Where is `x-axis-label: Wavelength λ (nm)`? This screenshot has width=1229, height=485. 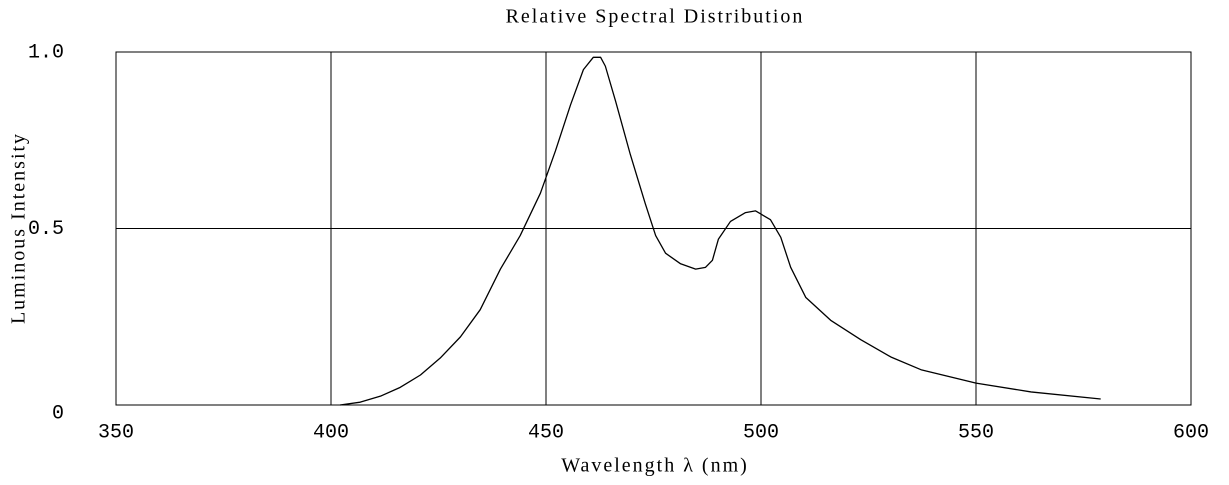
x-axis-label: Wavelength λ (nm) is located at coordinates (655, 466).